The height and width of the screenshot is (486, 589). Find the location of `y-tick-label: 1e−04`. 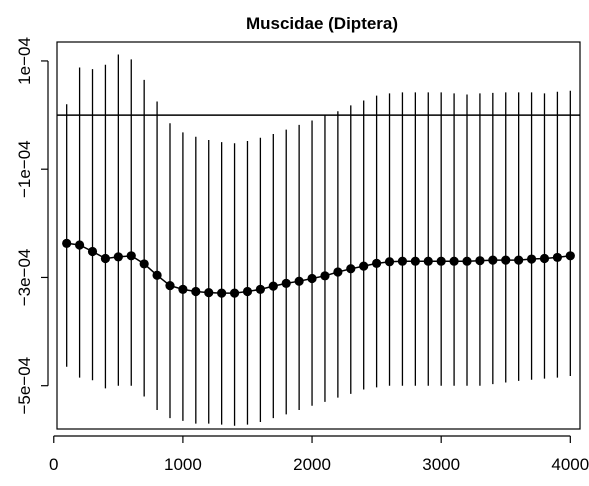

y-tick-label: 1e−04 is located at coordinates (24, 61).